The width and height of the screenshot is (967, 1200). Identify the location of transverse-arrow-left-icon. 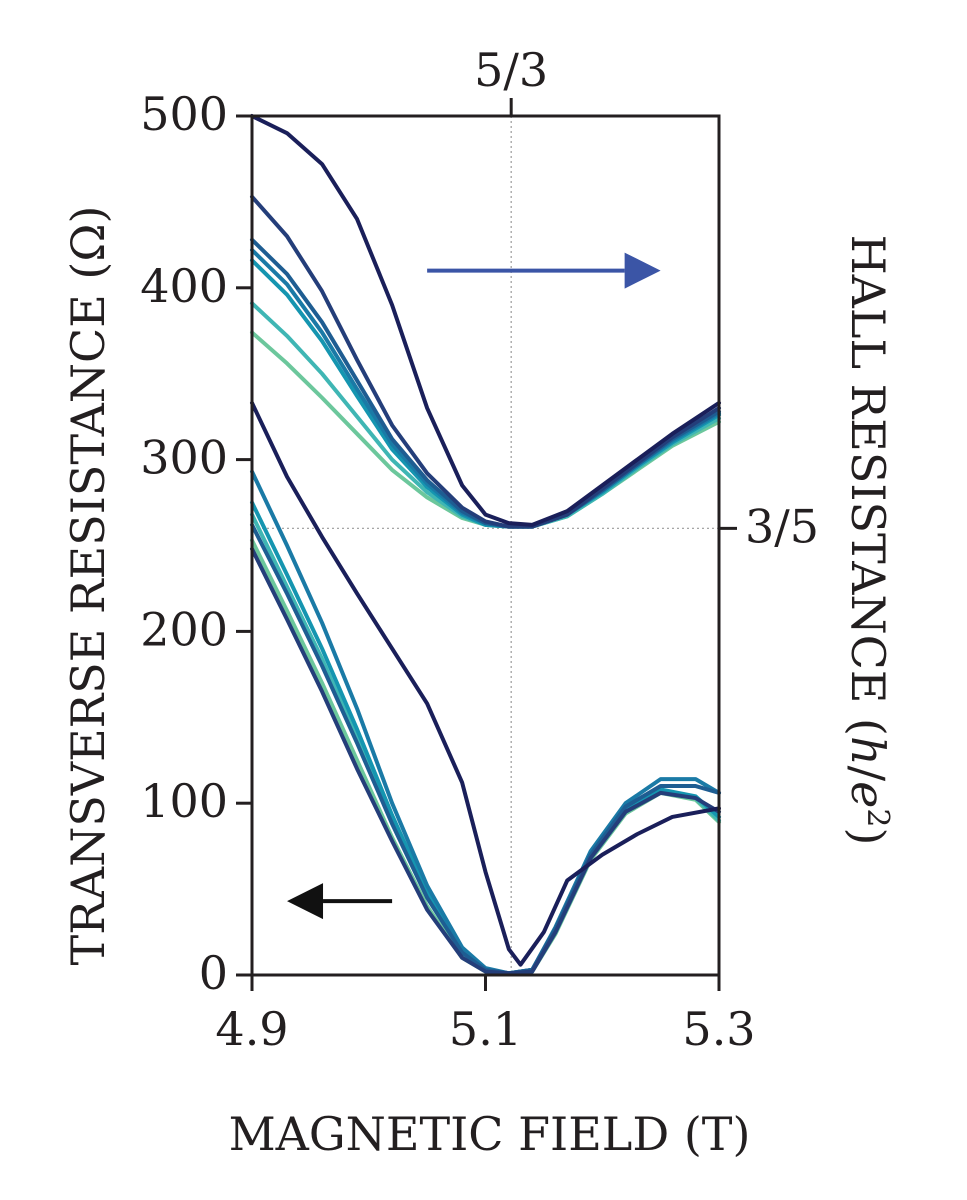
(340, 901).